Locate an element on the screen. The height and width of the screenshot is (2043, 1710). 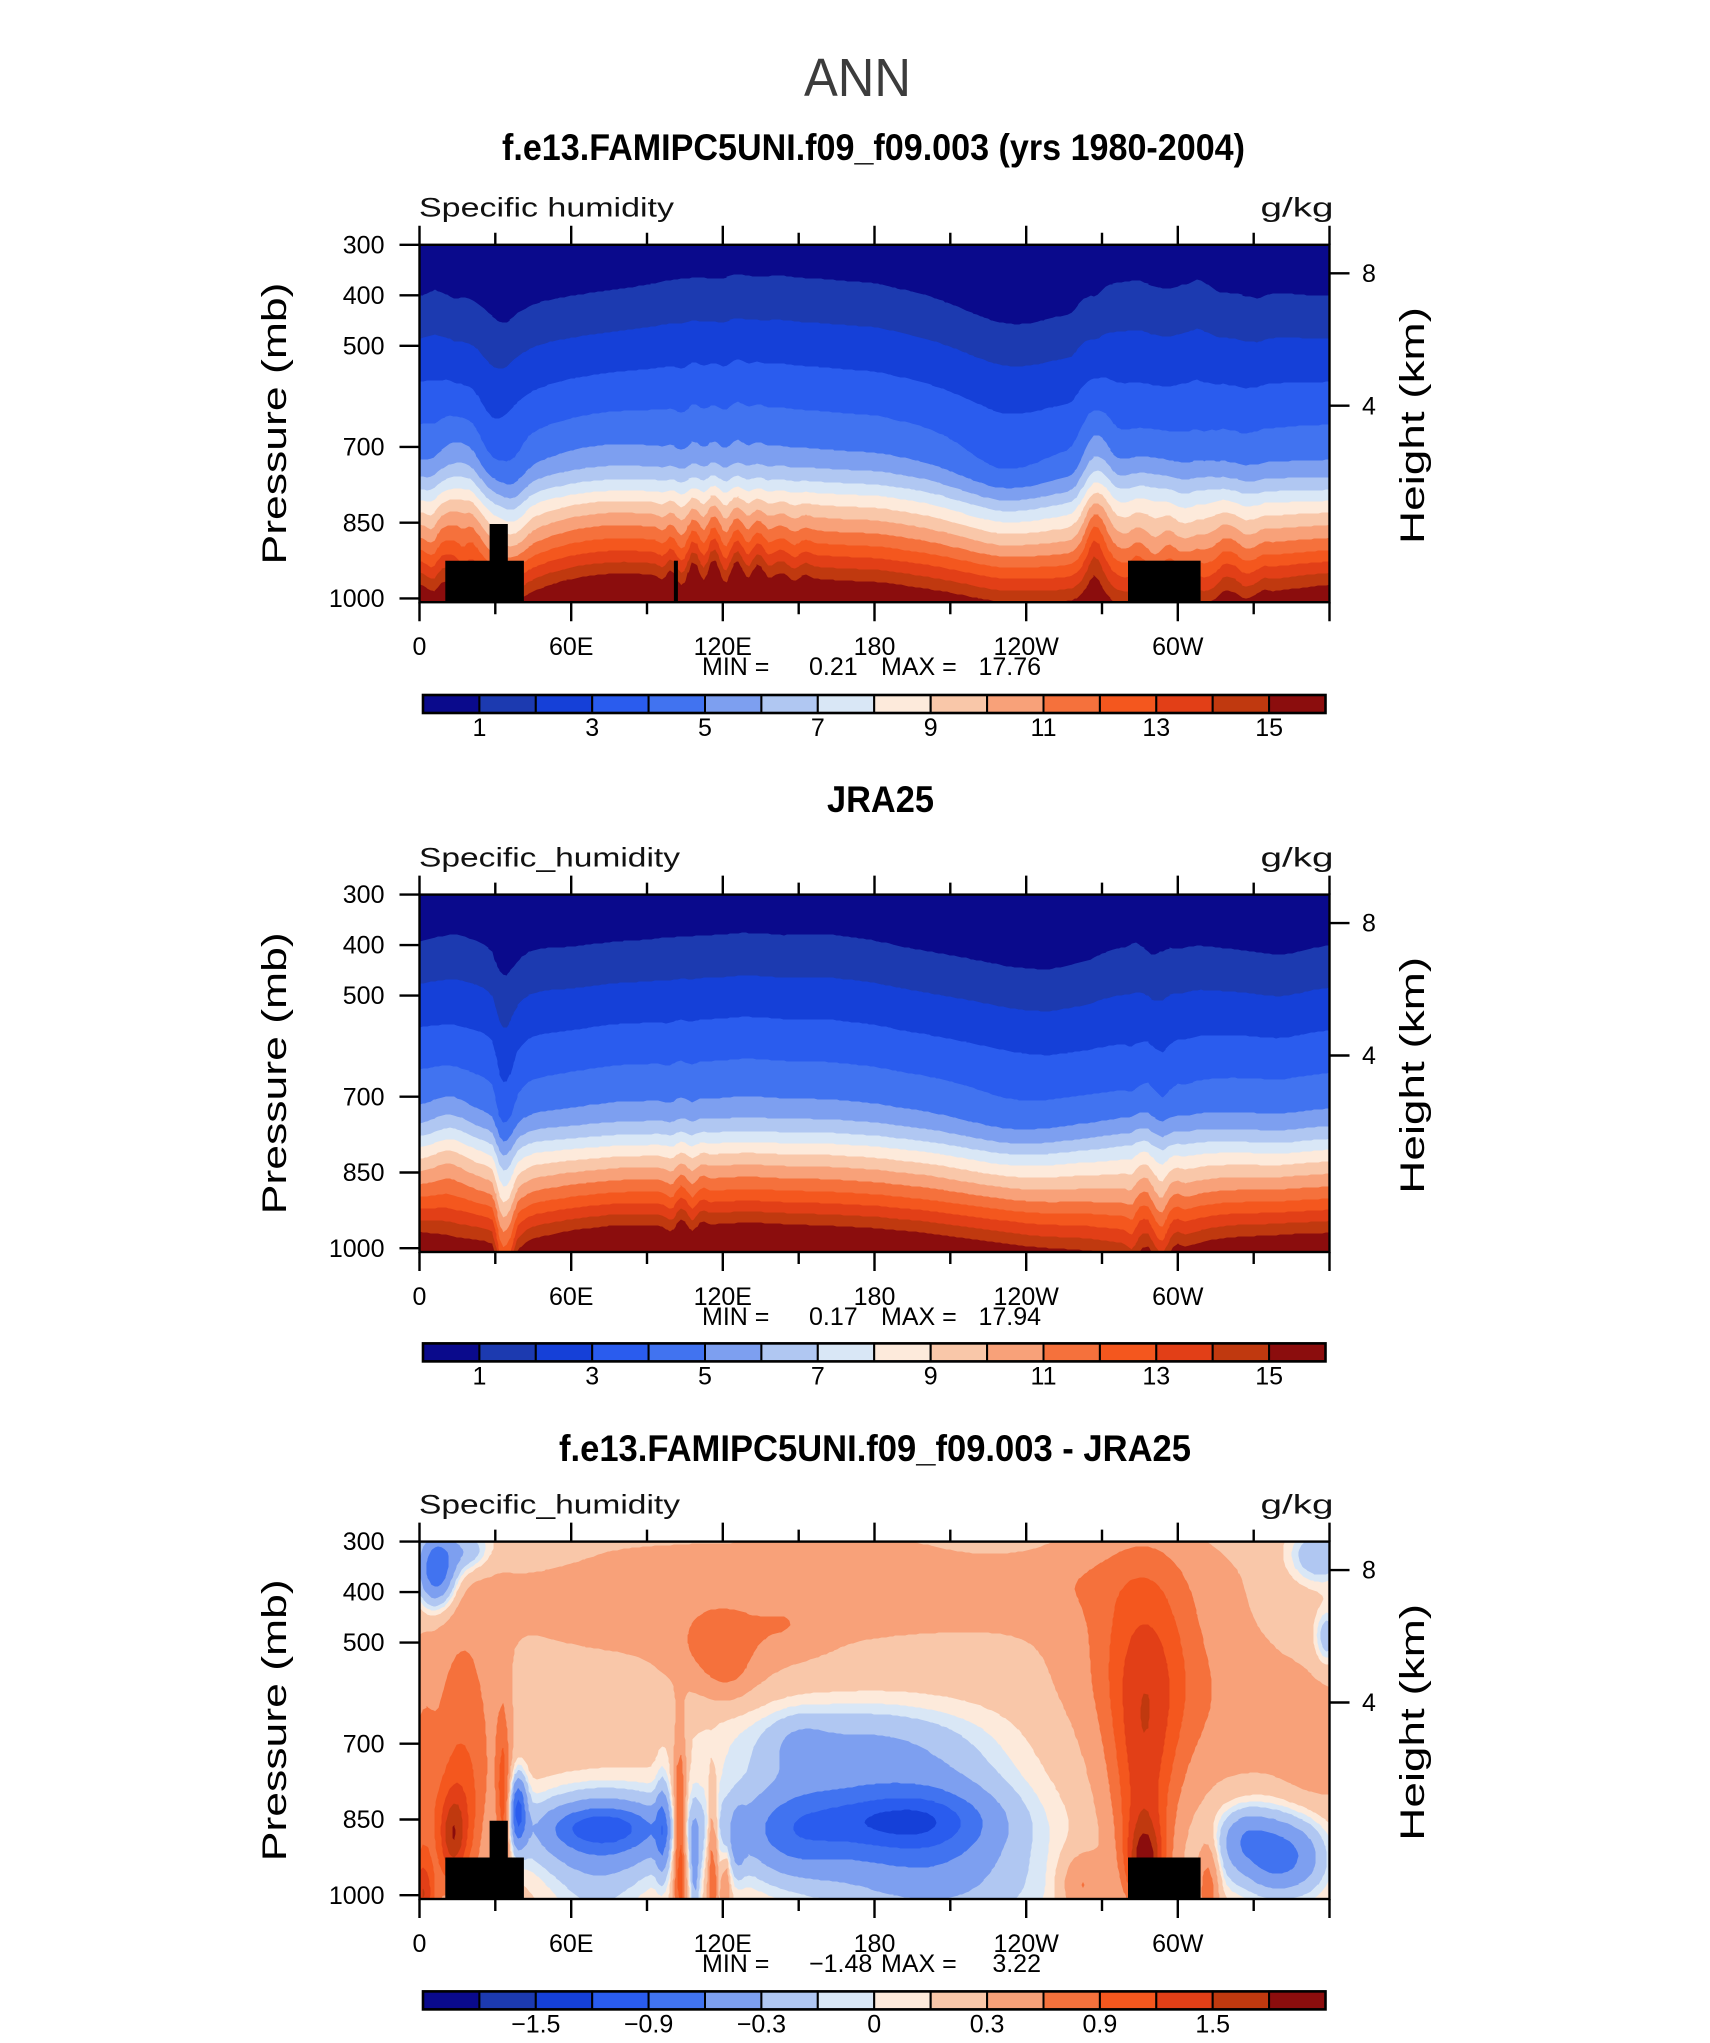
svg-text: 17.94 is located at coordinates (1009, 1317).